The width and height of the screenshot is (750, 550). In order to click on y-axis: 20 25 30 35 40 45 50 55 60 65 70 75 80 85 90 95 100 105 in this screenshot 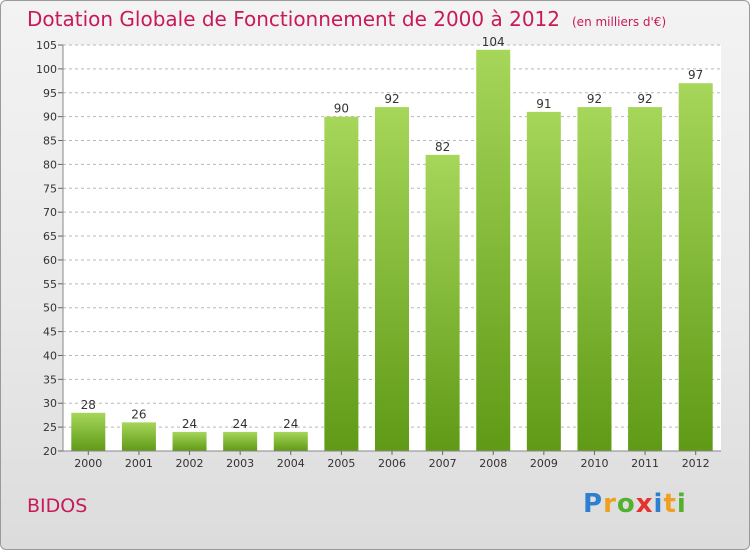, I will do `click(50, 248)`.